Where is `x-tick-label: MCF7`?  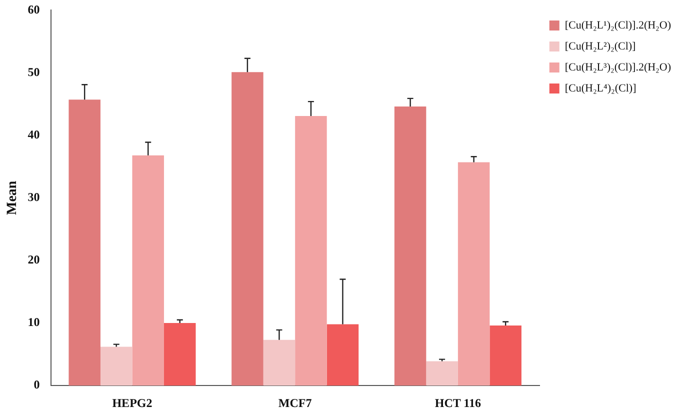 x-tick-label: MCF7 is located at coordinates (295, 403).